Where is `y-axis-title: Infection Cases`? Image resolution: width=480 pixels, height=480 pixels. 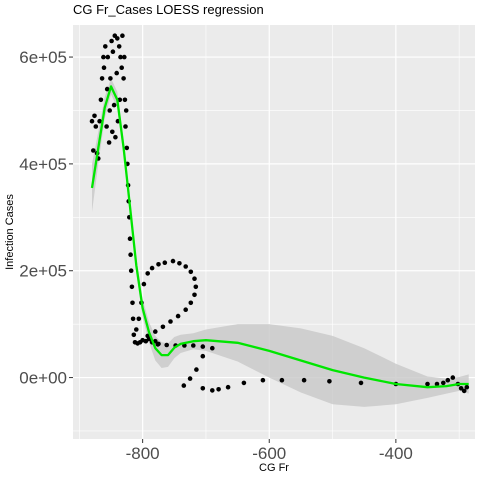 y-axis-title: Infection Cases is located at coordinates (10, 232).